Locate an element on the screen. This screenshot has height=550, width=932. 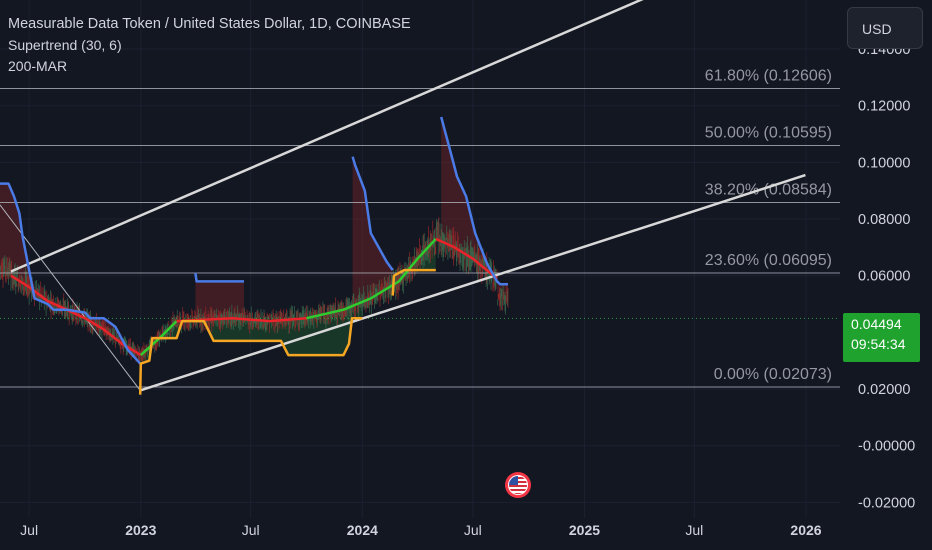
x-axis: Jul 2023 Jul 2024 Jul 2025 Jul 2026 is located at coordinates (421, 530).